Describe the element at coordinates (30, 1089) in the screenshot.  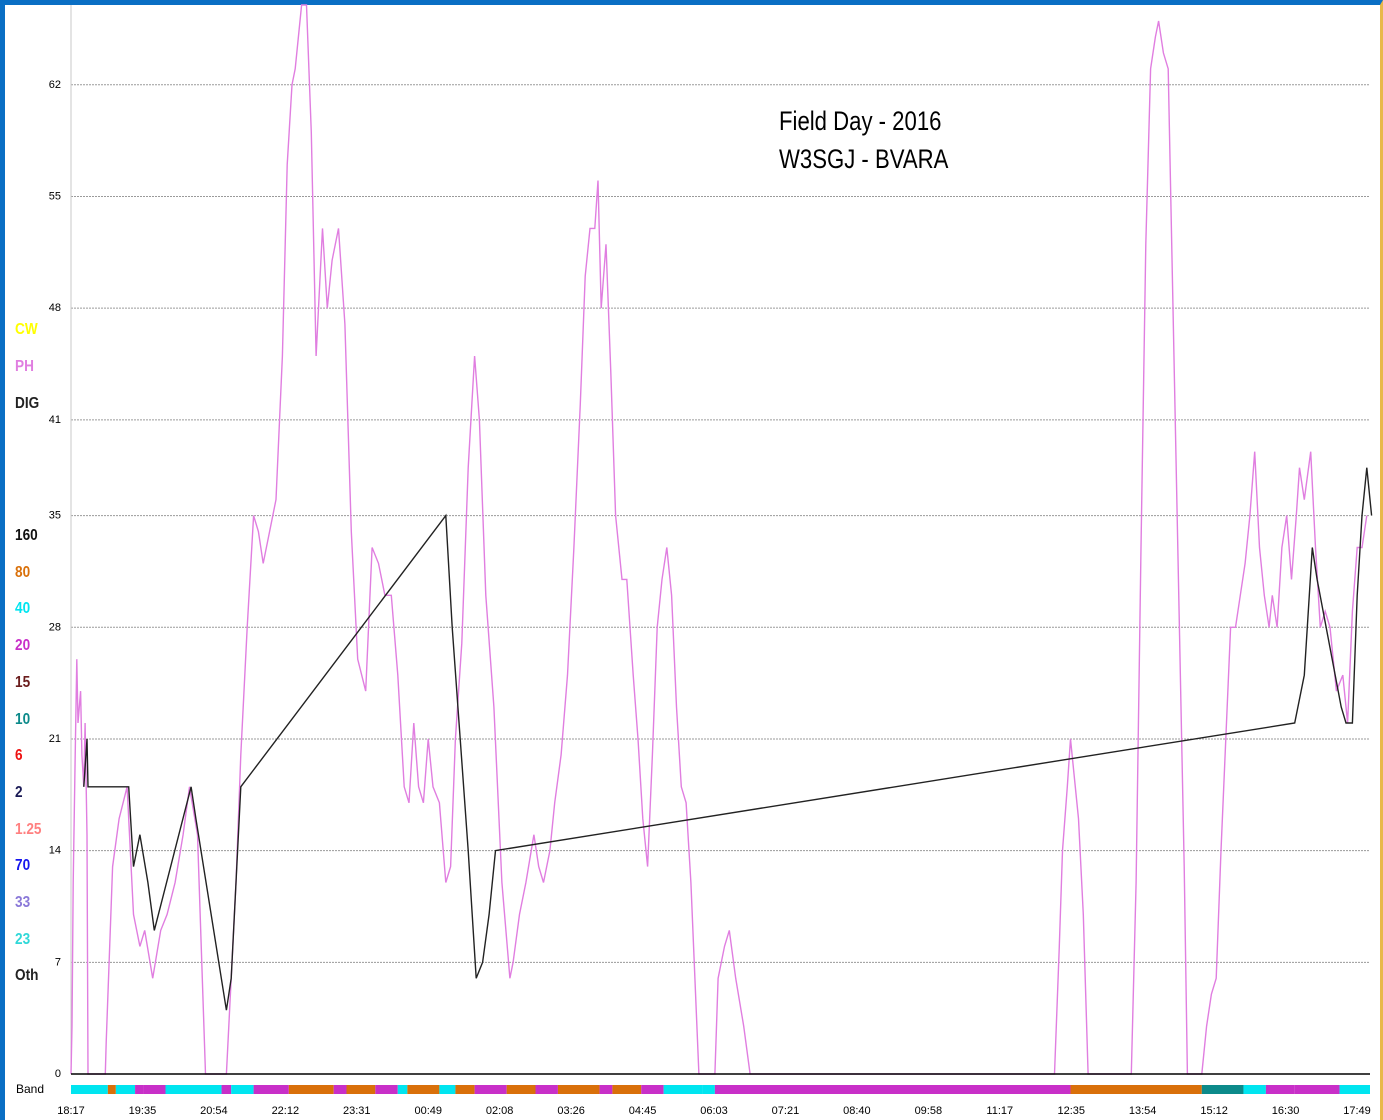
I see `band-axis-label: Band` at that location.